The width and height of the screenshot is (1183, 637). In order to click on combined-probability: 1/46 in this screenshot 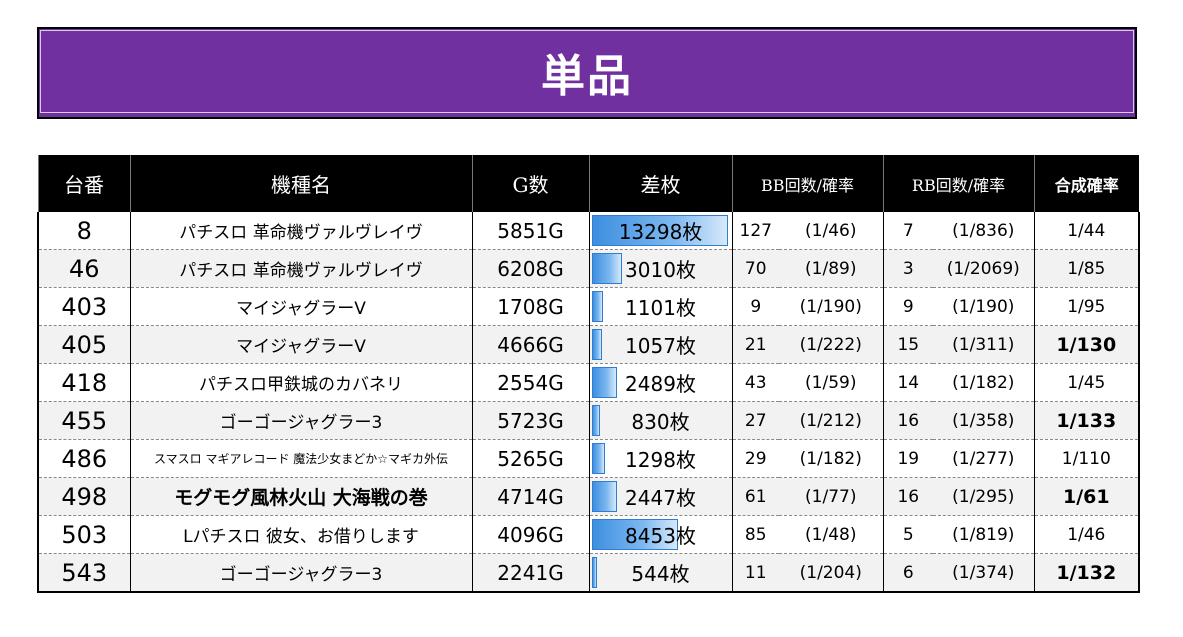, I will do `click(1087, 534)`.